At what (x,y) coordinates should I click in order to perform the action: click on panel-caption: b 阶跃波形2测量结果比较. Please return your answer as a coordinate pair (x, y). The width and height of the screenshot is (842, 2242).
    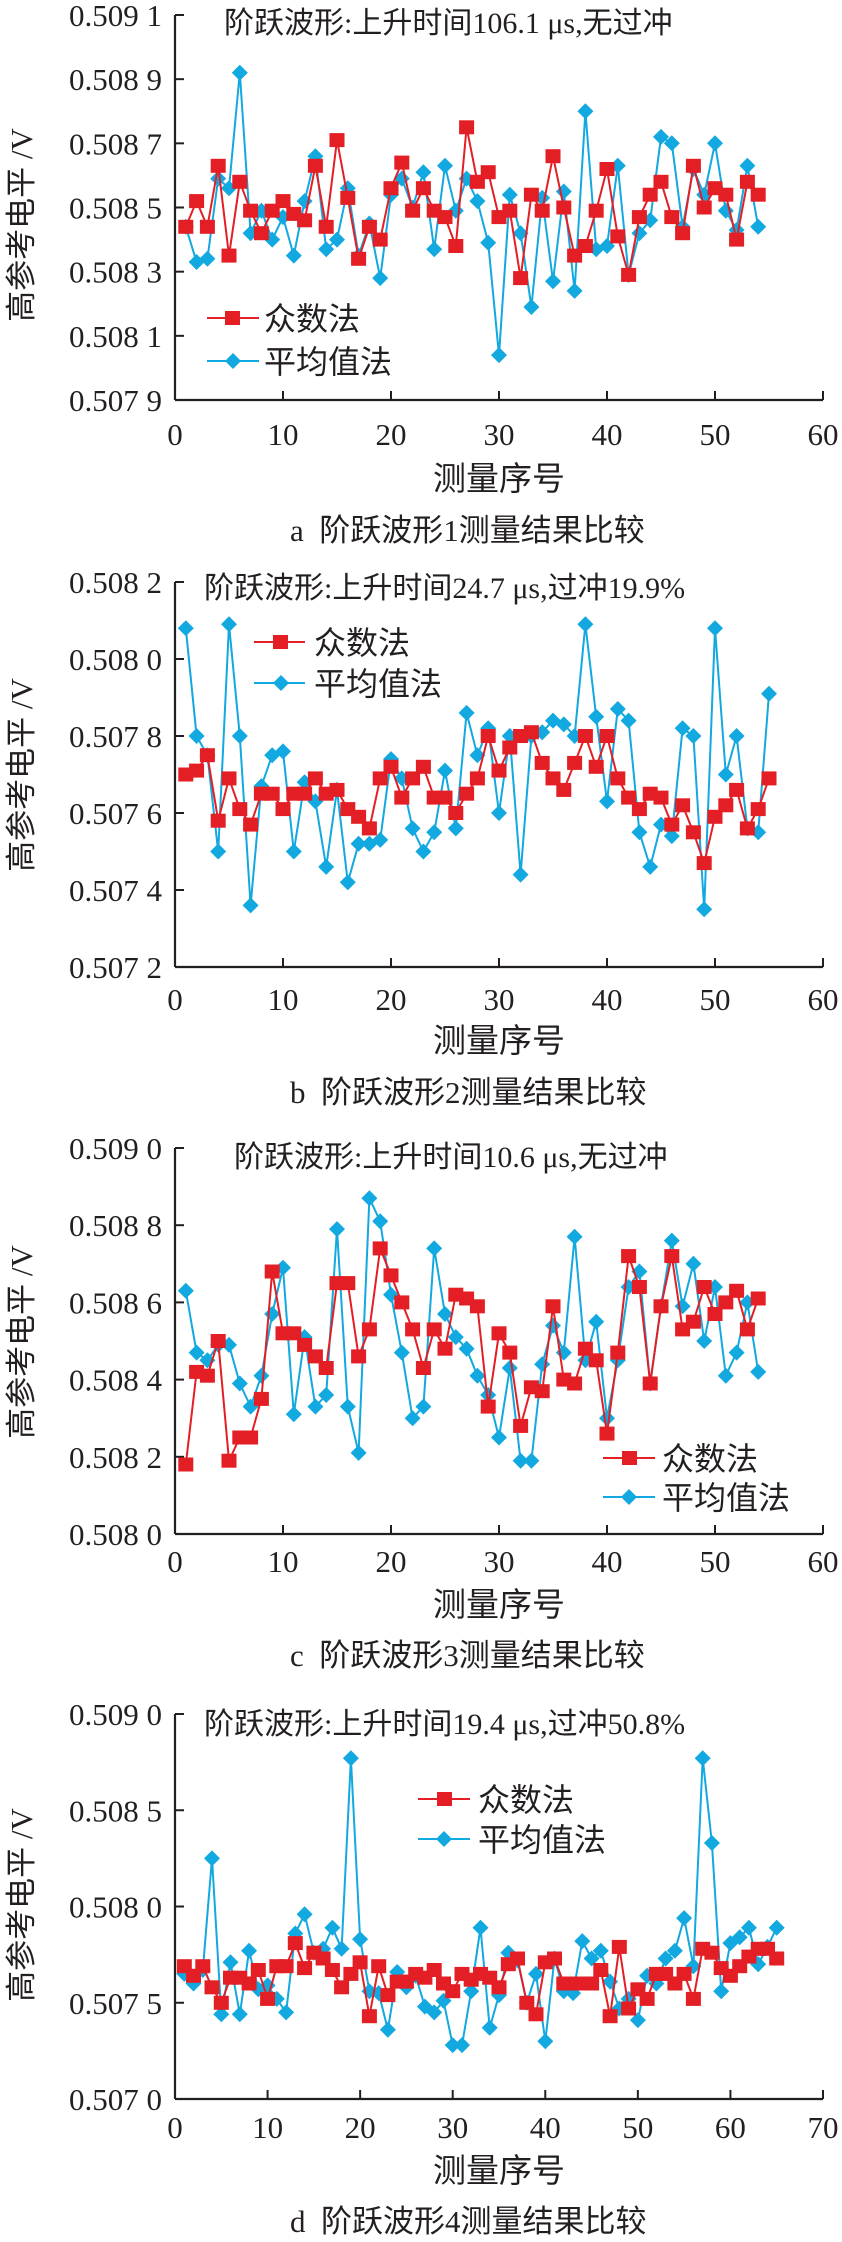
    Looking at the image, I should click on (468, 1092).